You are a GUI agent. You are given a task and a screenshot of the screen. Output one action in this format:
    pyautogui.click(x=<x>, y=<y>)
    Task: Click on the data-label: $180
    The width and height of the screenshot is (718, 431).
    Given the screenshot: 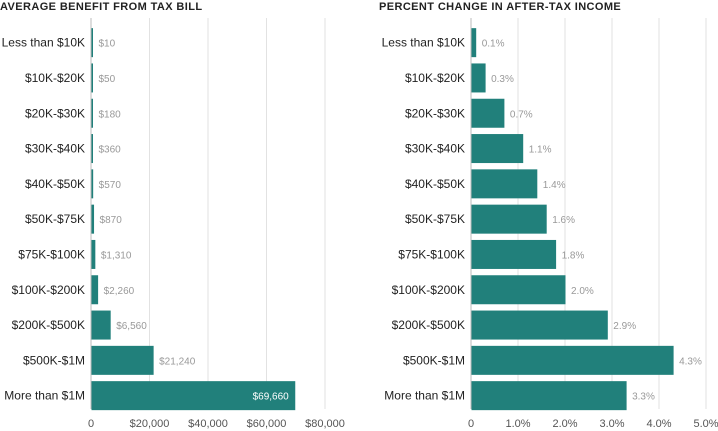 What is the action you would take?
    pyautogui.click(x=110, y=114)
    